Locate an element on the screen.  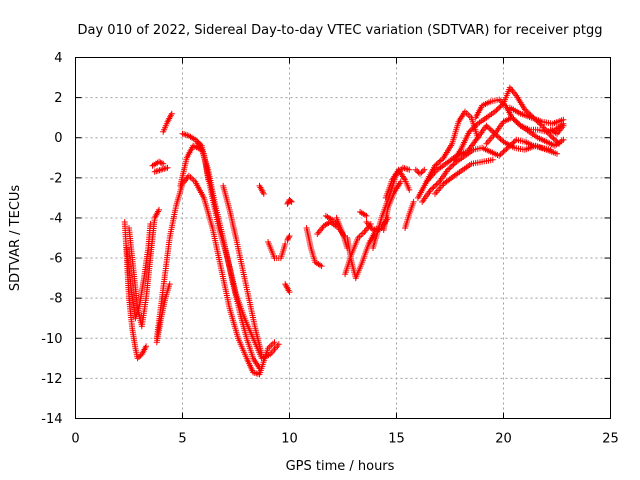
x-axis-label: GPS time / hours is located at coordinates (340, 466).